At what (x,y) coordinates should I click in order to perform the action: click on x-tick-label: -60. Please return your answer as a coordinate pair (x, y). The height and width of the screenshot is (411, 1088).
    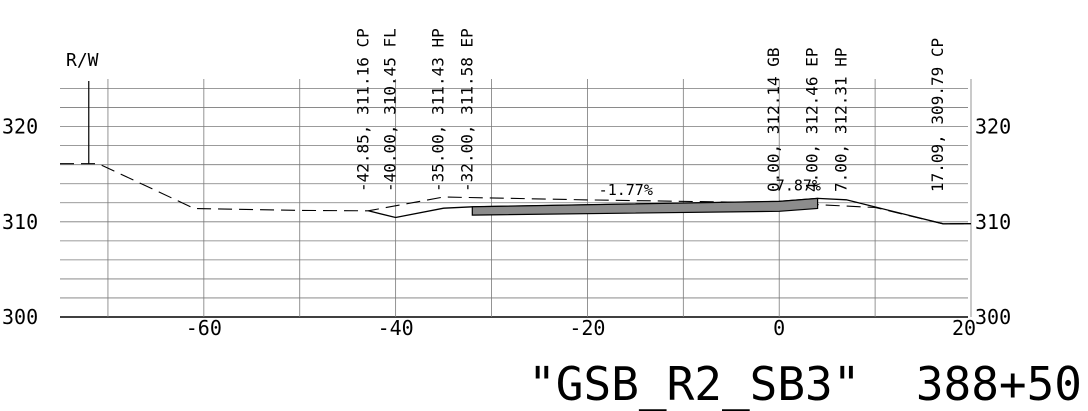
    Looking at the image, I should click on (204, 328).